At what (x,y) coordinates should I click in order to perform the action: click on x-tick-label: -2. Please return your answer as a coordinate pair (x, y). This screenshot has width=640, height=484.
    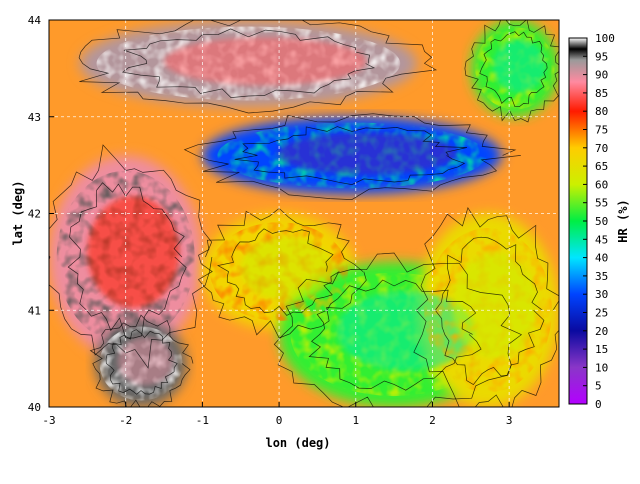
    Looking at the image, I should click on (125, 420).